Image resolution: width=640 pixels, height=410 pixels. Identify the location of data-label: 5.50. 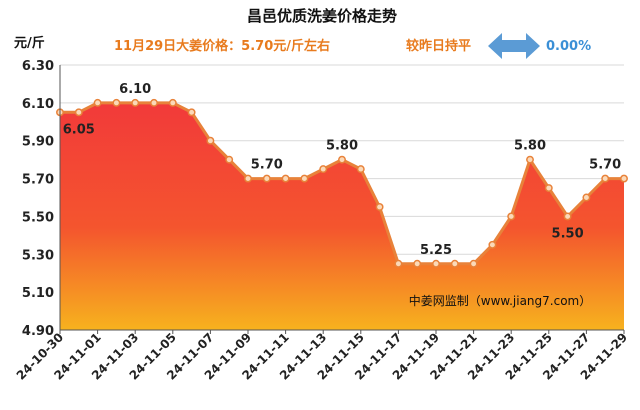
(568, 233).